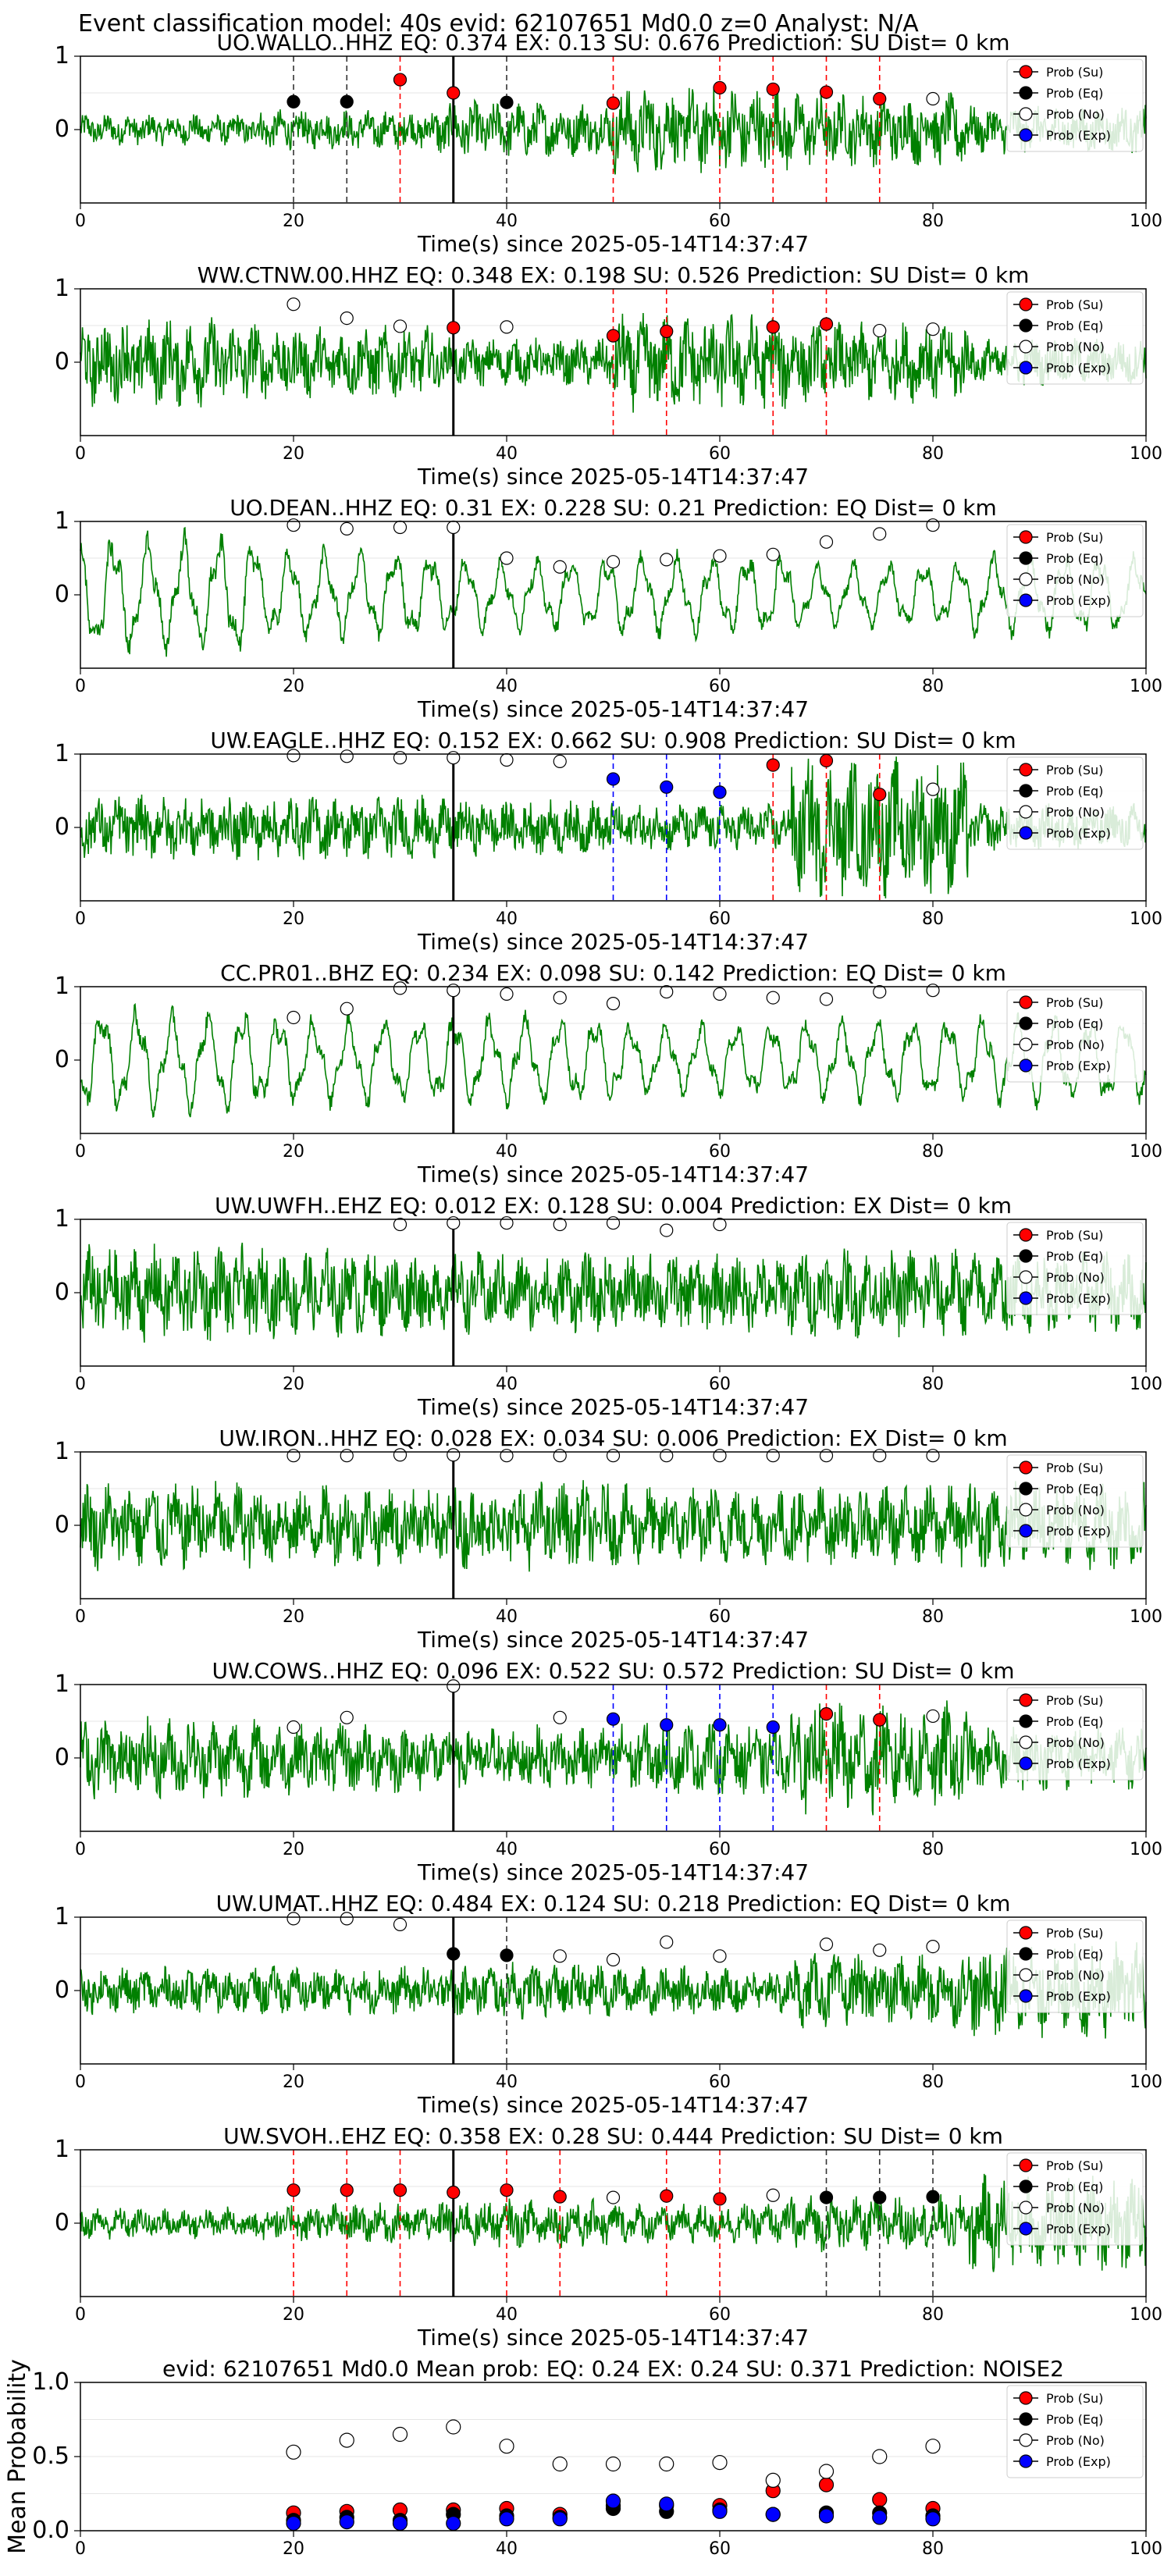  I want to click on x-tick-label: 80, so click(933, 2549).